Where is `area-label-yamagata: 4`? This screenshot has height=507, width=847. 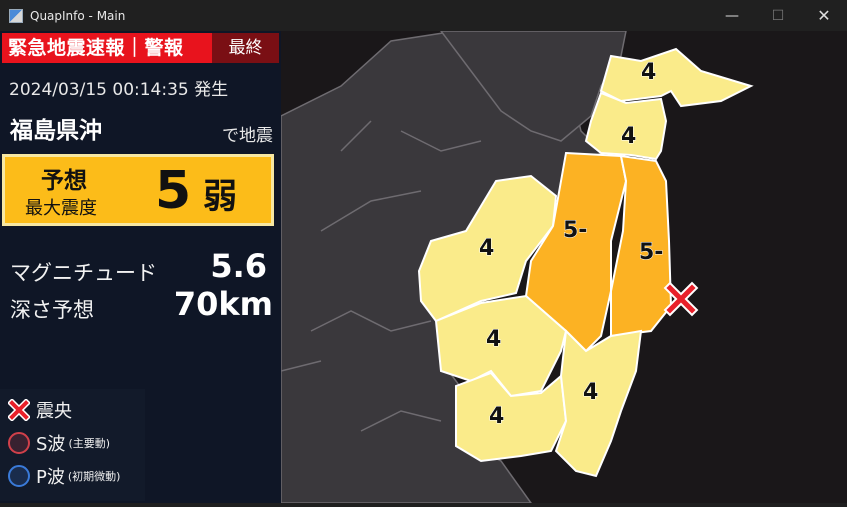 area-label-yamagata: 4 is located at coordinates (486, 248).